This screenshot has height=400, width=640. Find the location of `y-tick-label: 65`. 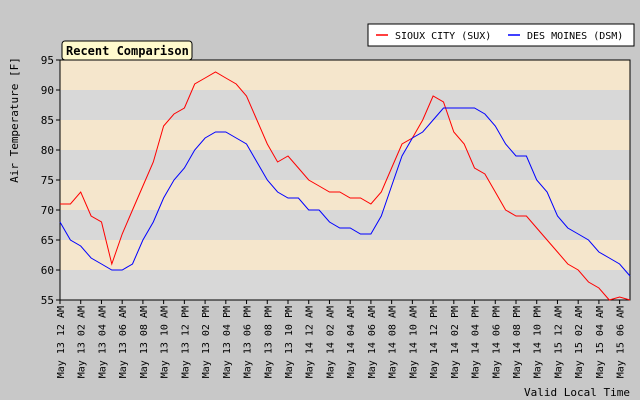

y-tick-label: 65 is located at coordinates (47, 240).